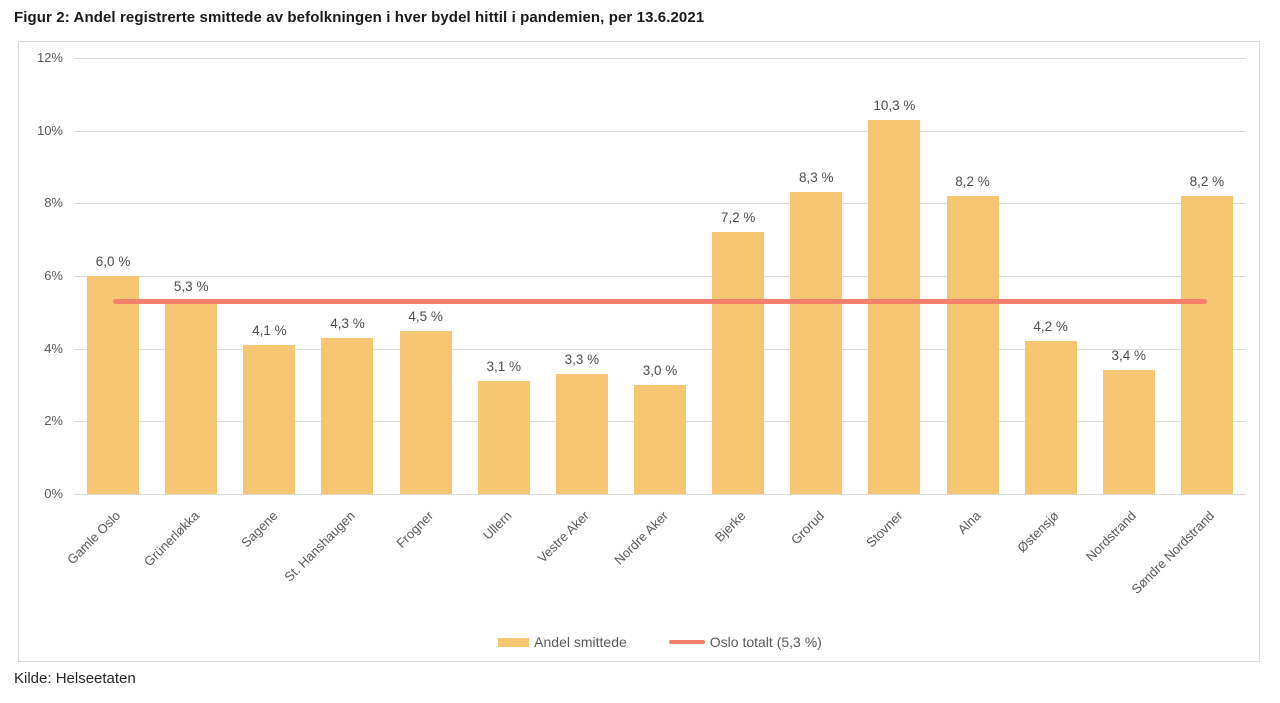 This screenshot has width=1280, height=703. I want to click on bar-value-label-nordre-aker: 3,0 %, so click(660, 370).